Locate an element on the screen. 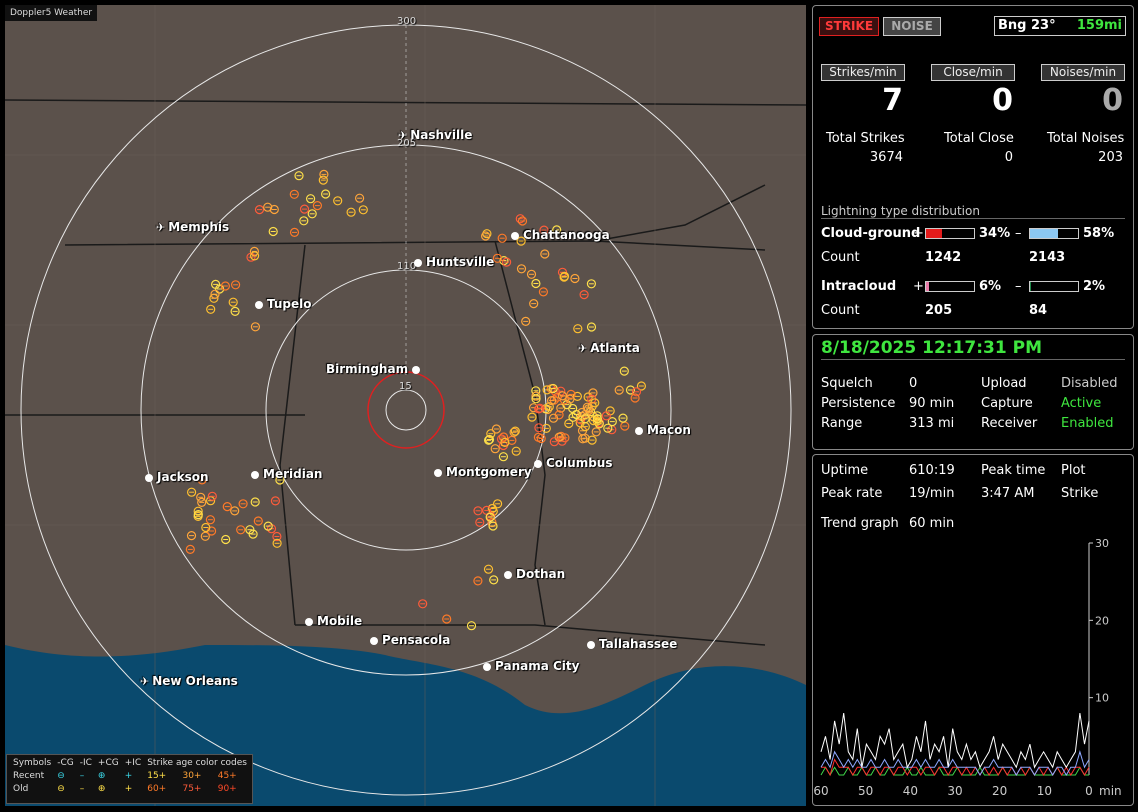 This screenshot has width=1138, height=812. city-mobile: Mobile is located at coordinates (333, 621).